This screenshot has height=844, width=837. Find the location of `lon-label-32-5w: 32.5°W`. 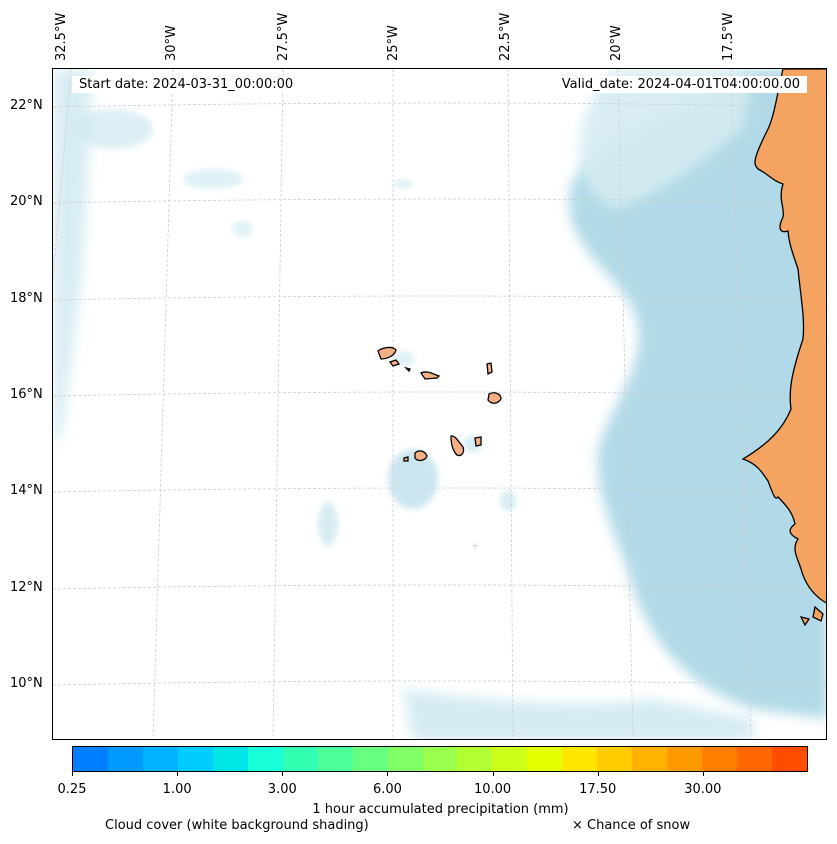

lon-label-32-5w: 32.5°W is located at coordinates (61, 36).